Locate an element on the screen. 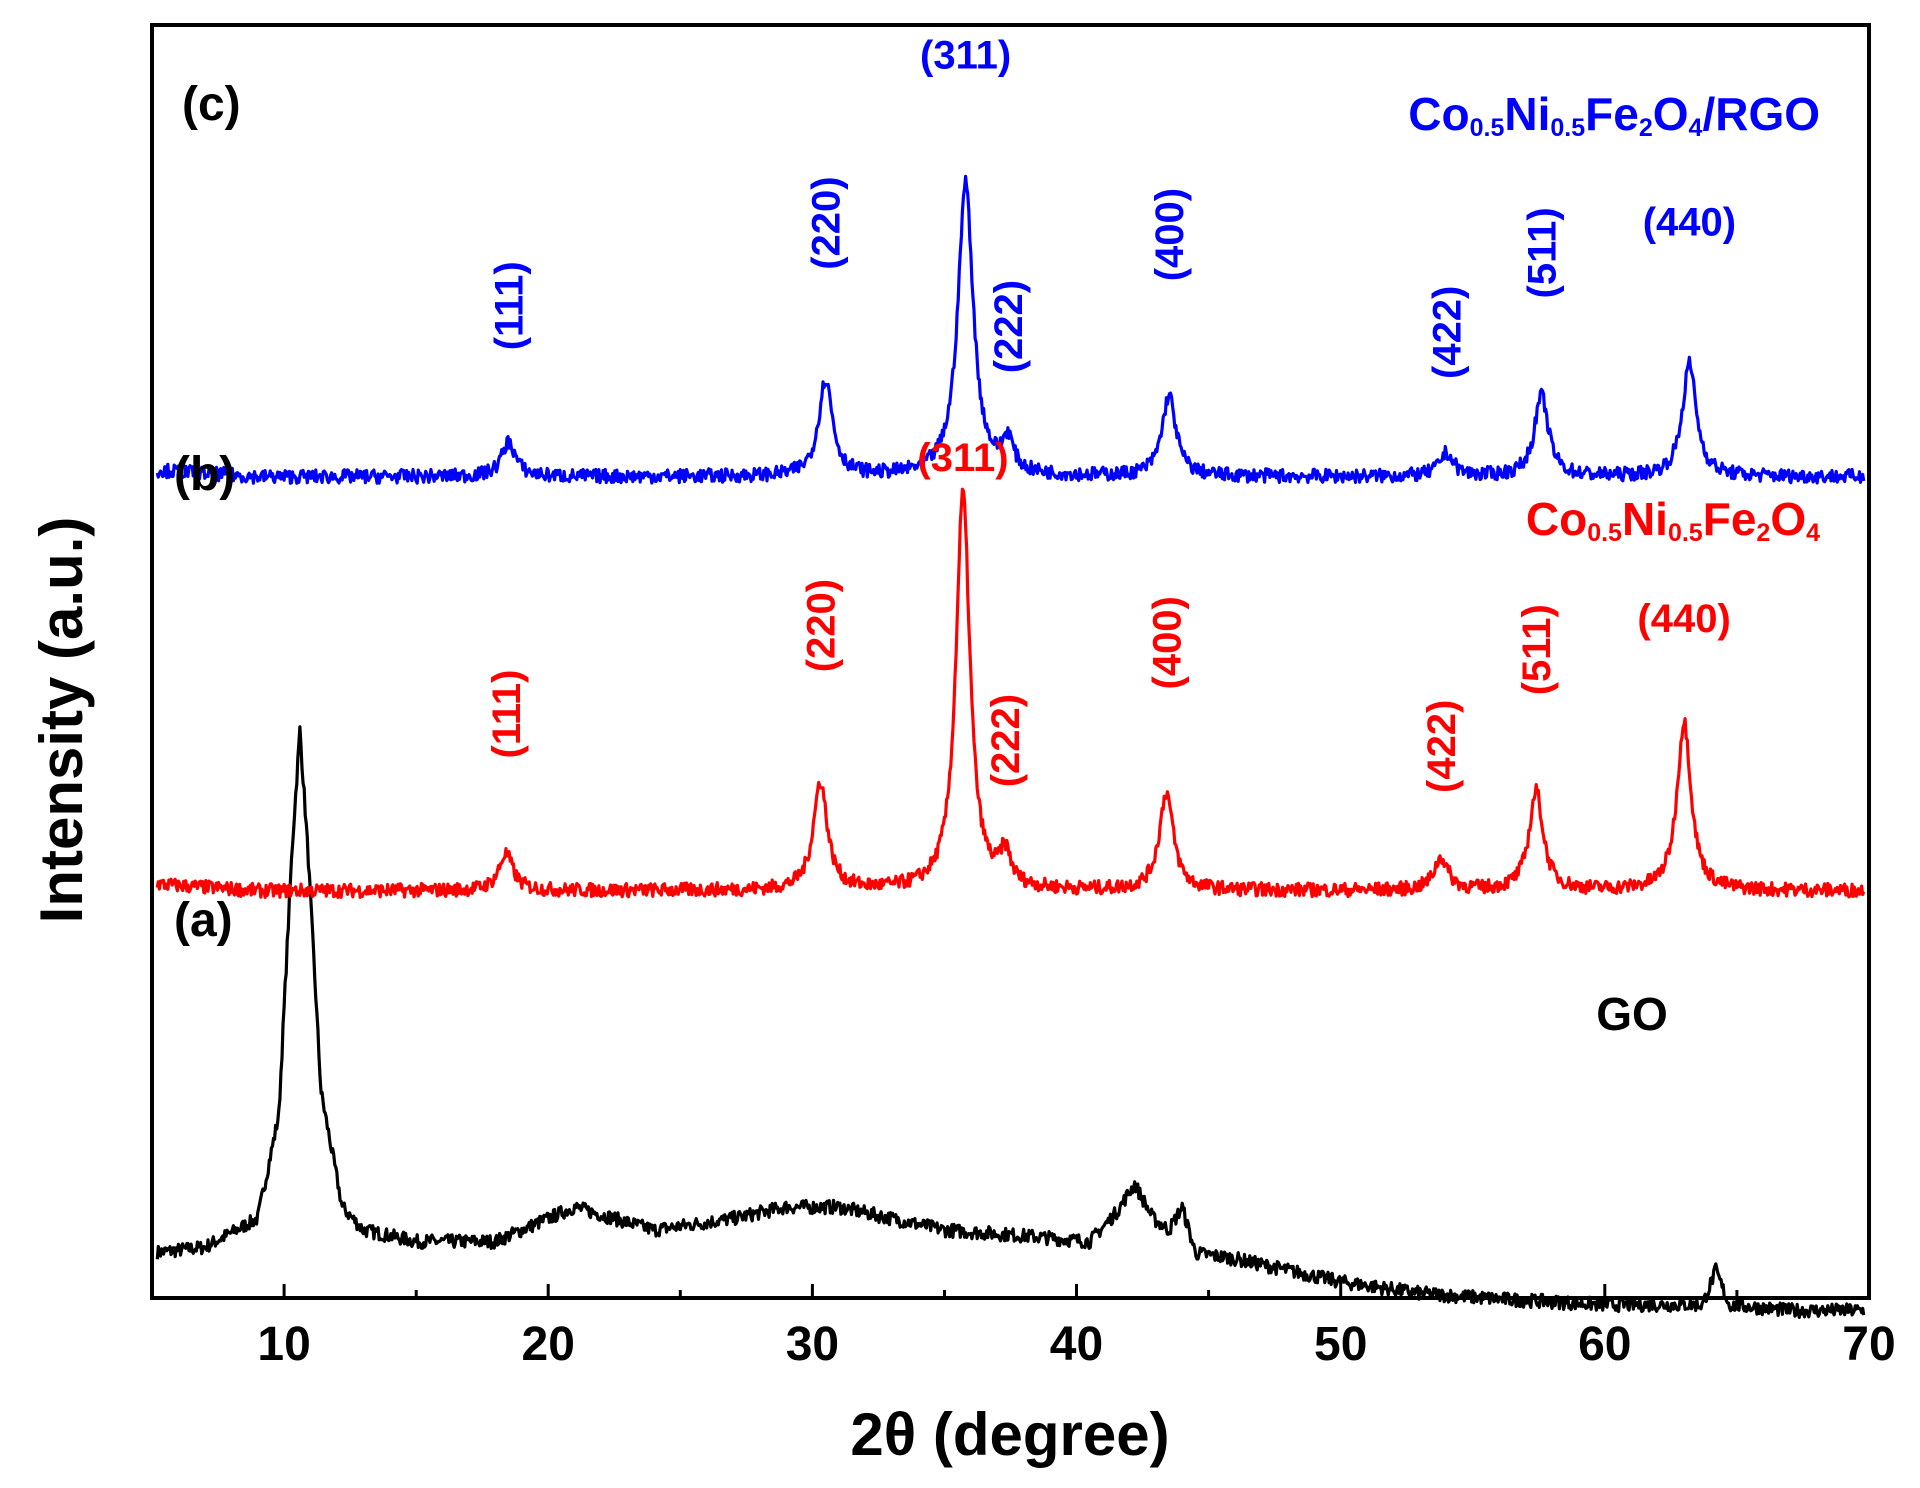 The width and height of the screenshot is (1920, 1488). x-tick-label: 50 is located at coordinates (1340, 1344).